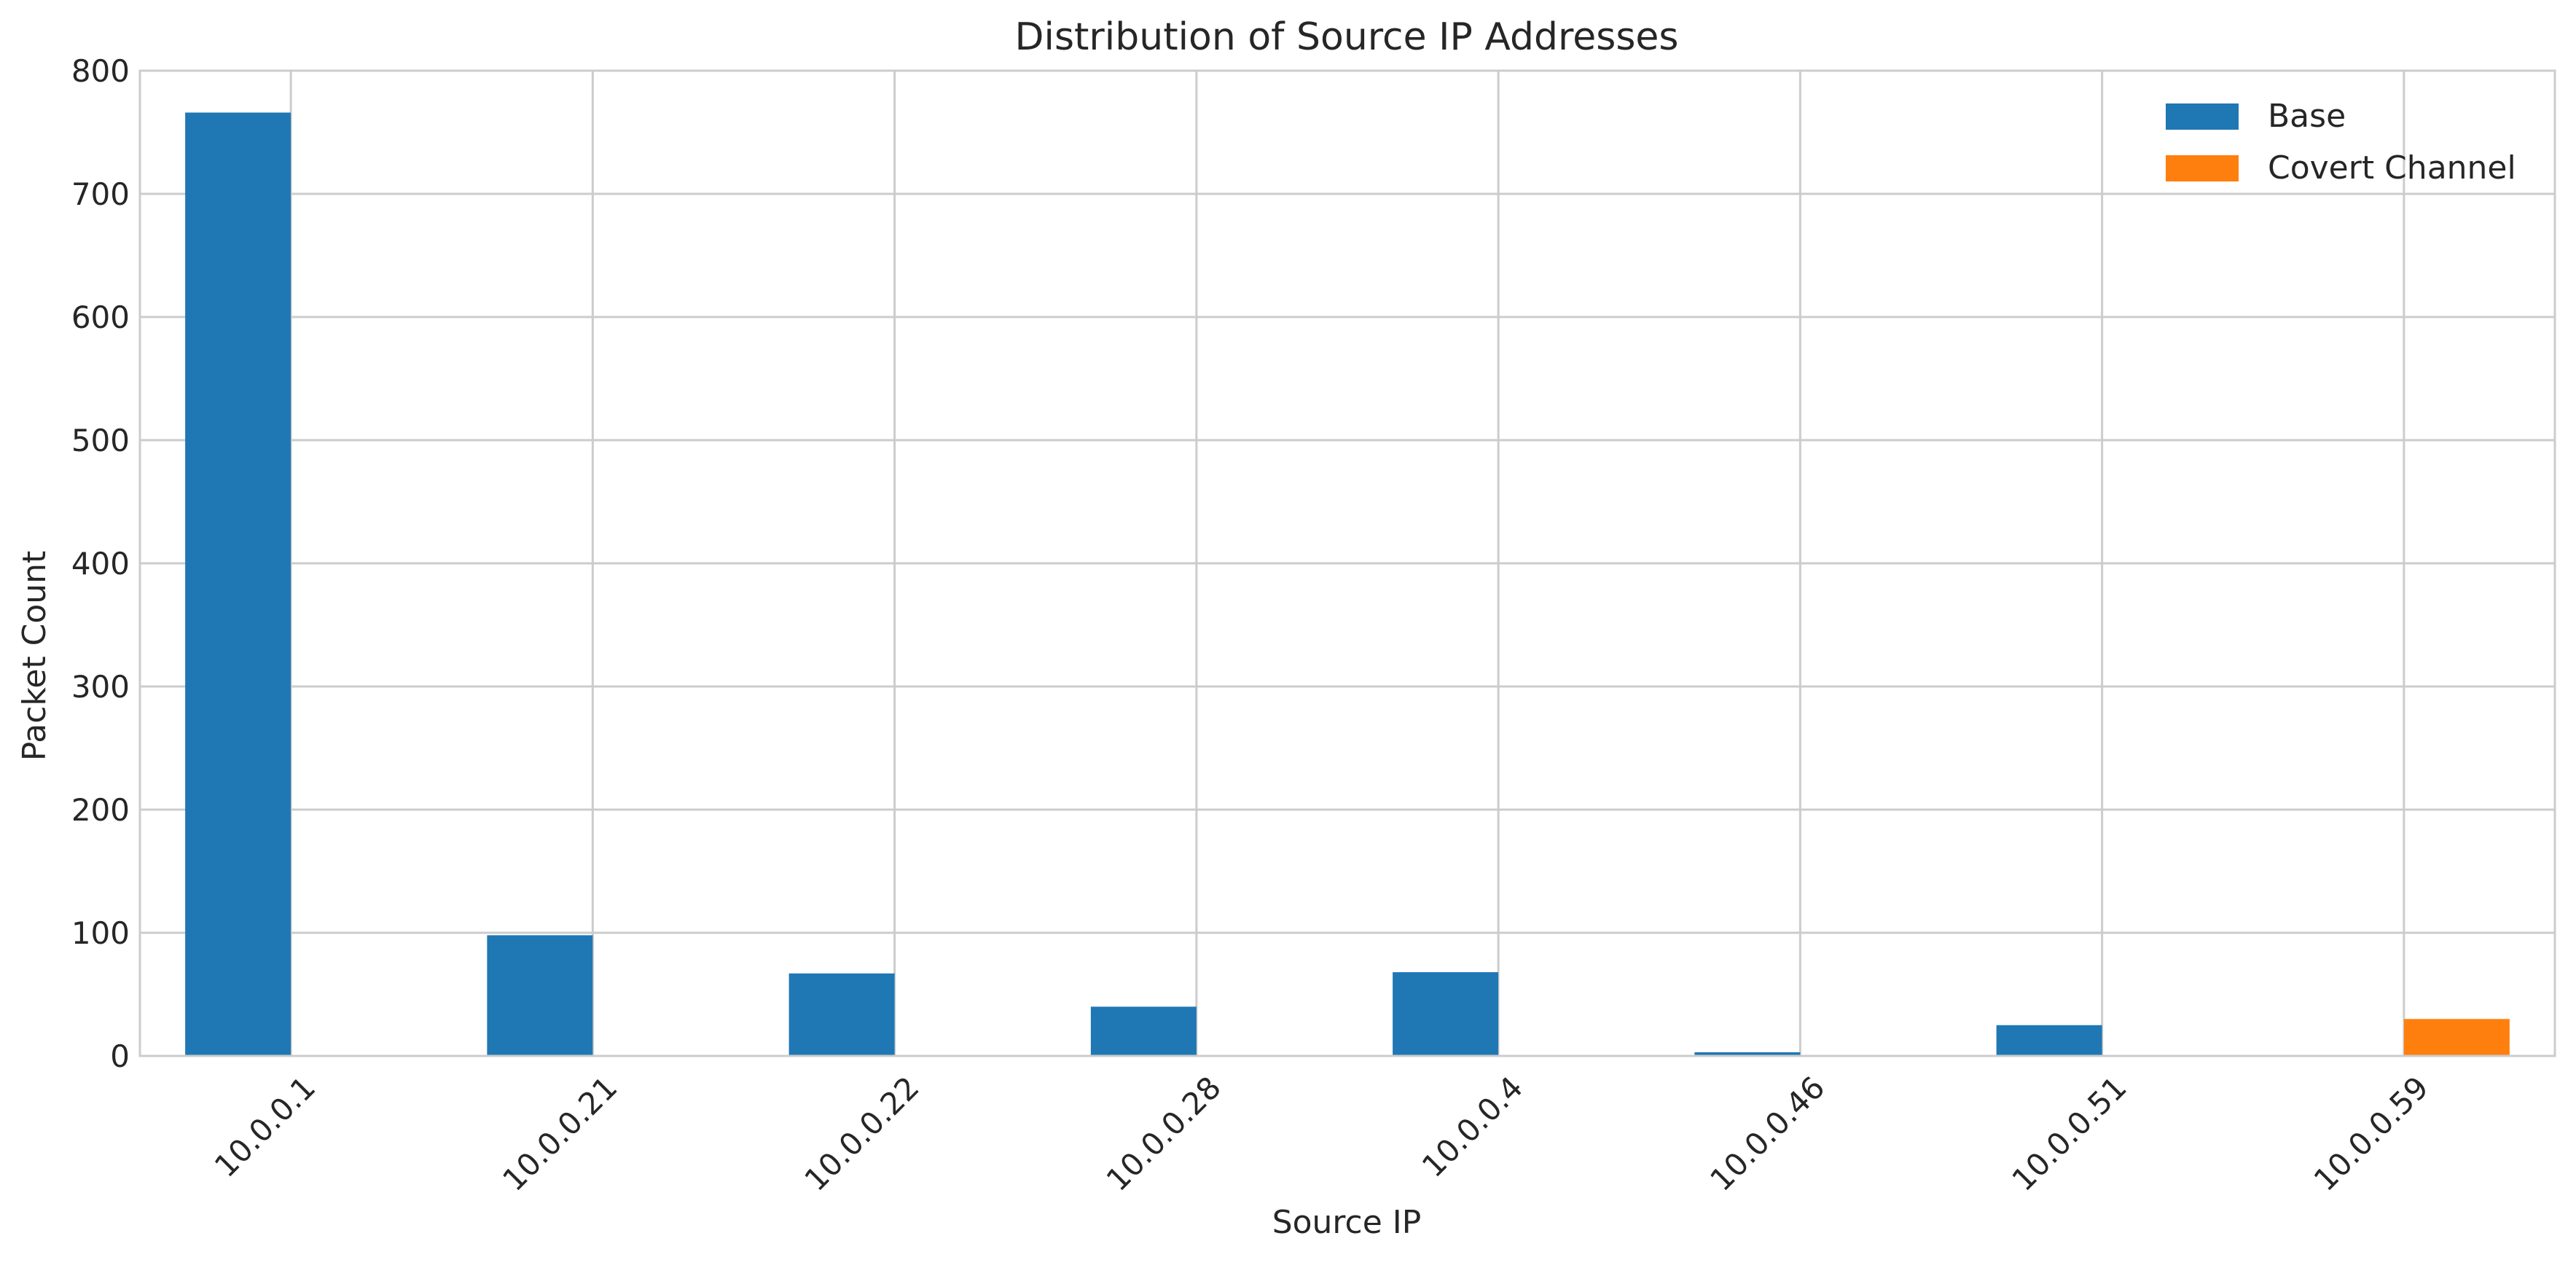 The width and height of the screenshot is (2576, 1268). Describe the element at coordinates (2069, 1133) in the screenshot. I see `x-tick-label: 10.0.0.51` at that location.